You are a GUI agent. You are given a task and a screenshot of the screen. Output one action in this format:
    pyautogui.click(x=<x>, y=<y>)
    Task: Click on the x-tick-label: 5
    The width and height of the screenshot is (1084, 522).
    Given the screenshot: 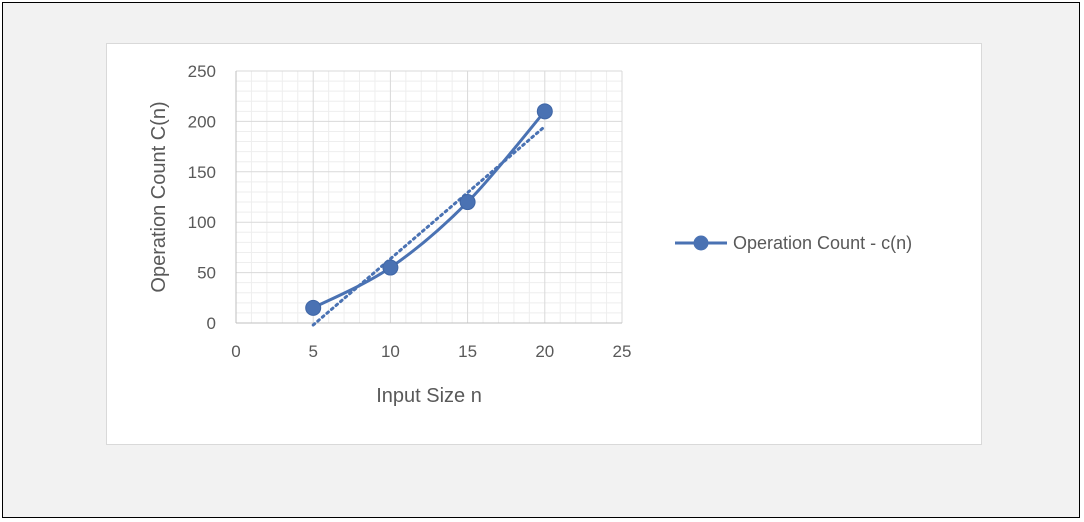 What is the action you would take?
    pyautogui.click(x=312, y=351)
    